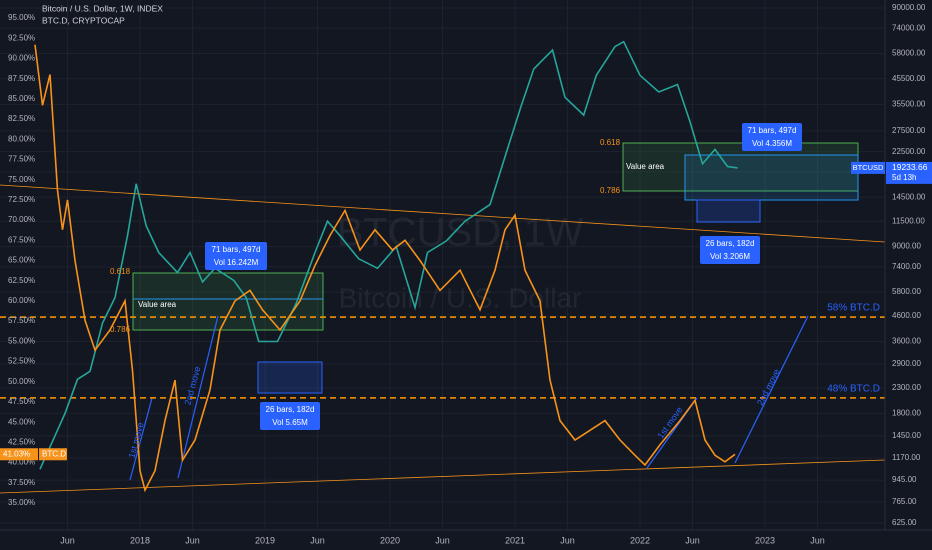  I want to click on x-tick-label: 2020, so click(390, 540).